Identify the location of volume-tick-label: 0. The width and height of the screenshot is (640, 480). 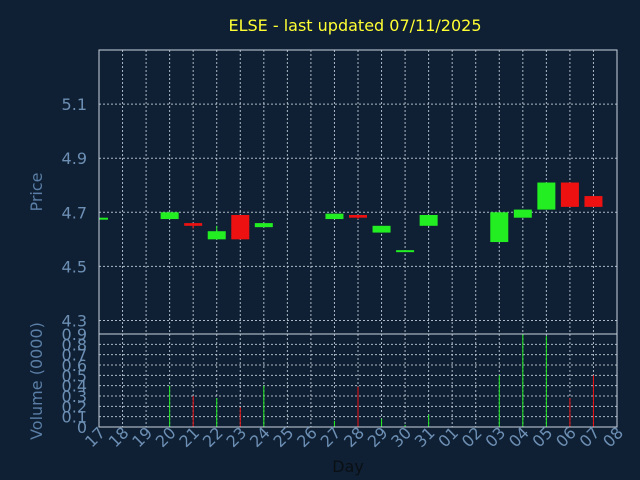
(82, 427).